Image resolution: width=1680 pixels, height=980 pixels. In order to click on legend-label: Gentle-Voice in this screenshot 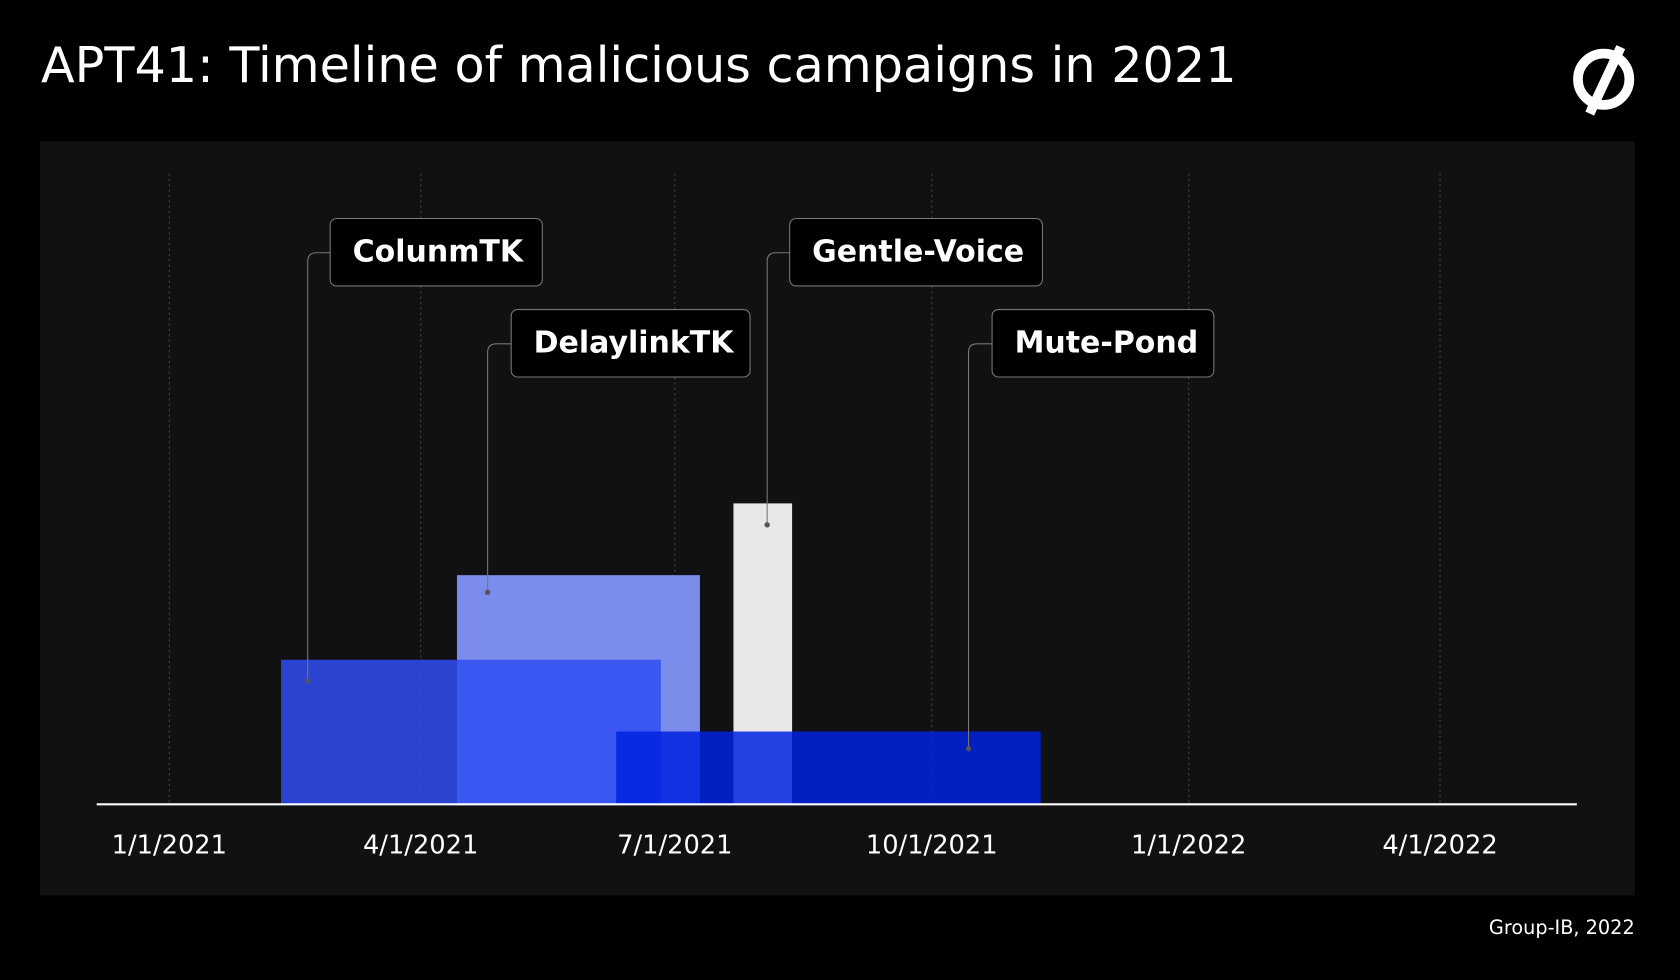, I will do `click(918, 251)`.